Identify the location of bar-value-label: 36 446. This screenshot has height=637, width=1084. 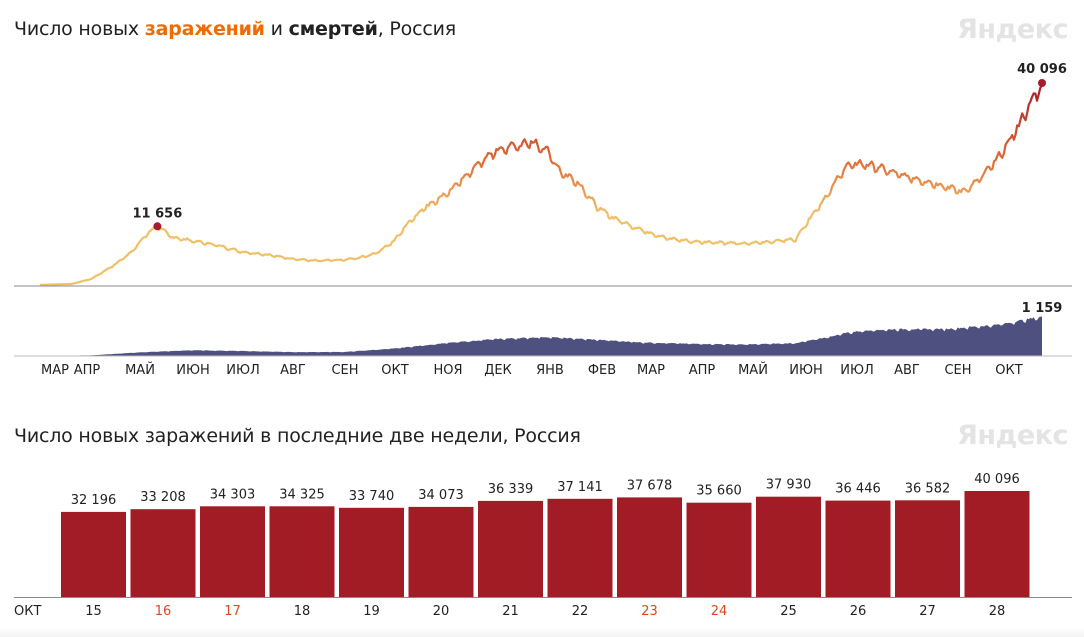
(858, 489).